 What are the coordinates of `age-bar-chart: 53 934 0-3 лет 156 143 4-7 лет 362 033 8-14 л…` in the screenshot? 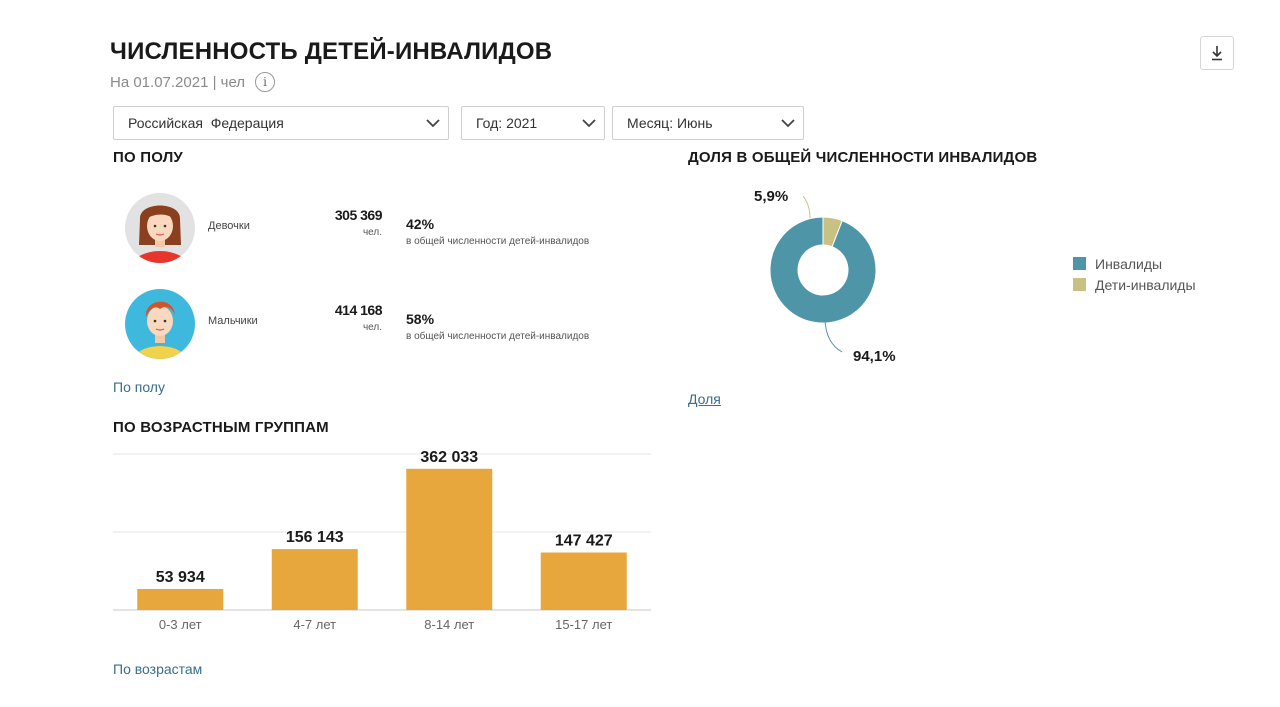 It's located at (382, 540).